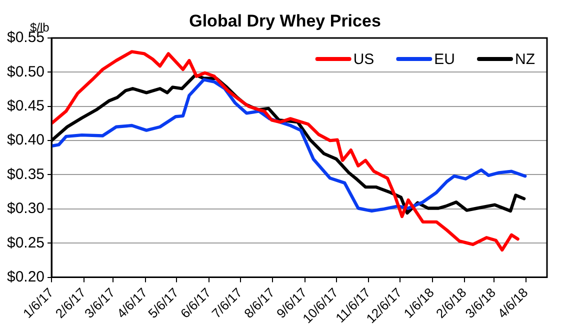  I want to click on chart-title: Global Dry Whey Prices, so click(285, 21).